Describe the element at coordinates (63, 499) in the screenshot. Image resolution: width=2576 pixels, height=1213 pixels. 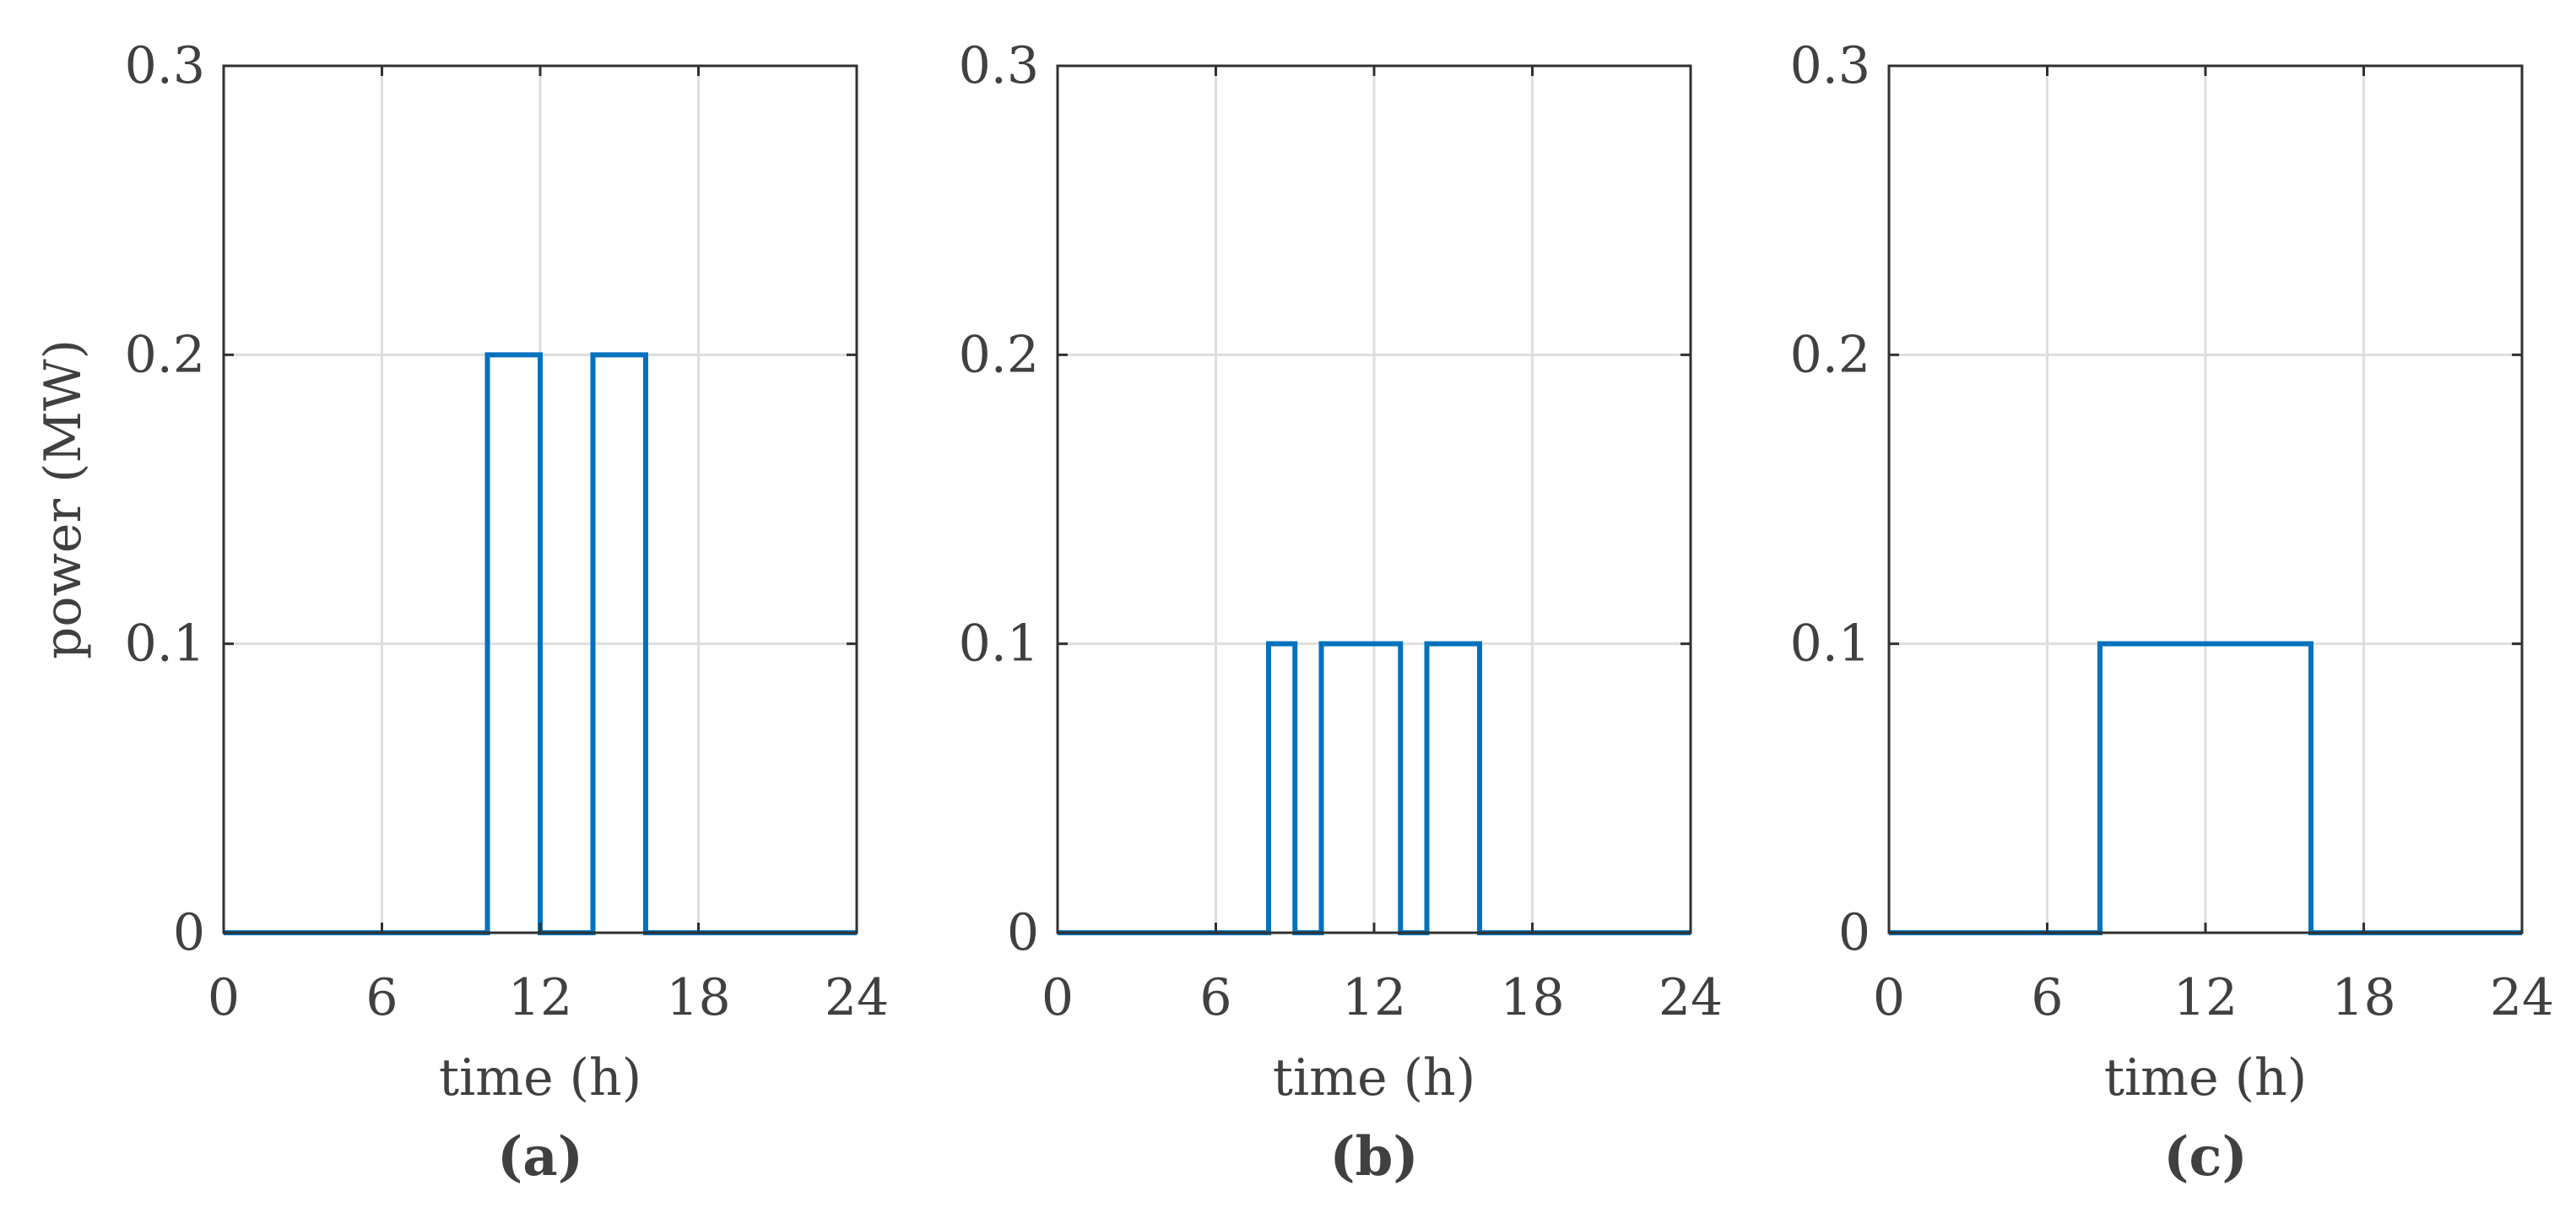
I see `y-axis-label: power (MW)` at that location.